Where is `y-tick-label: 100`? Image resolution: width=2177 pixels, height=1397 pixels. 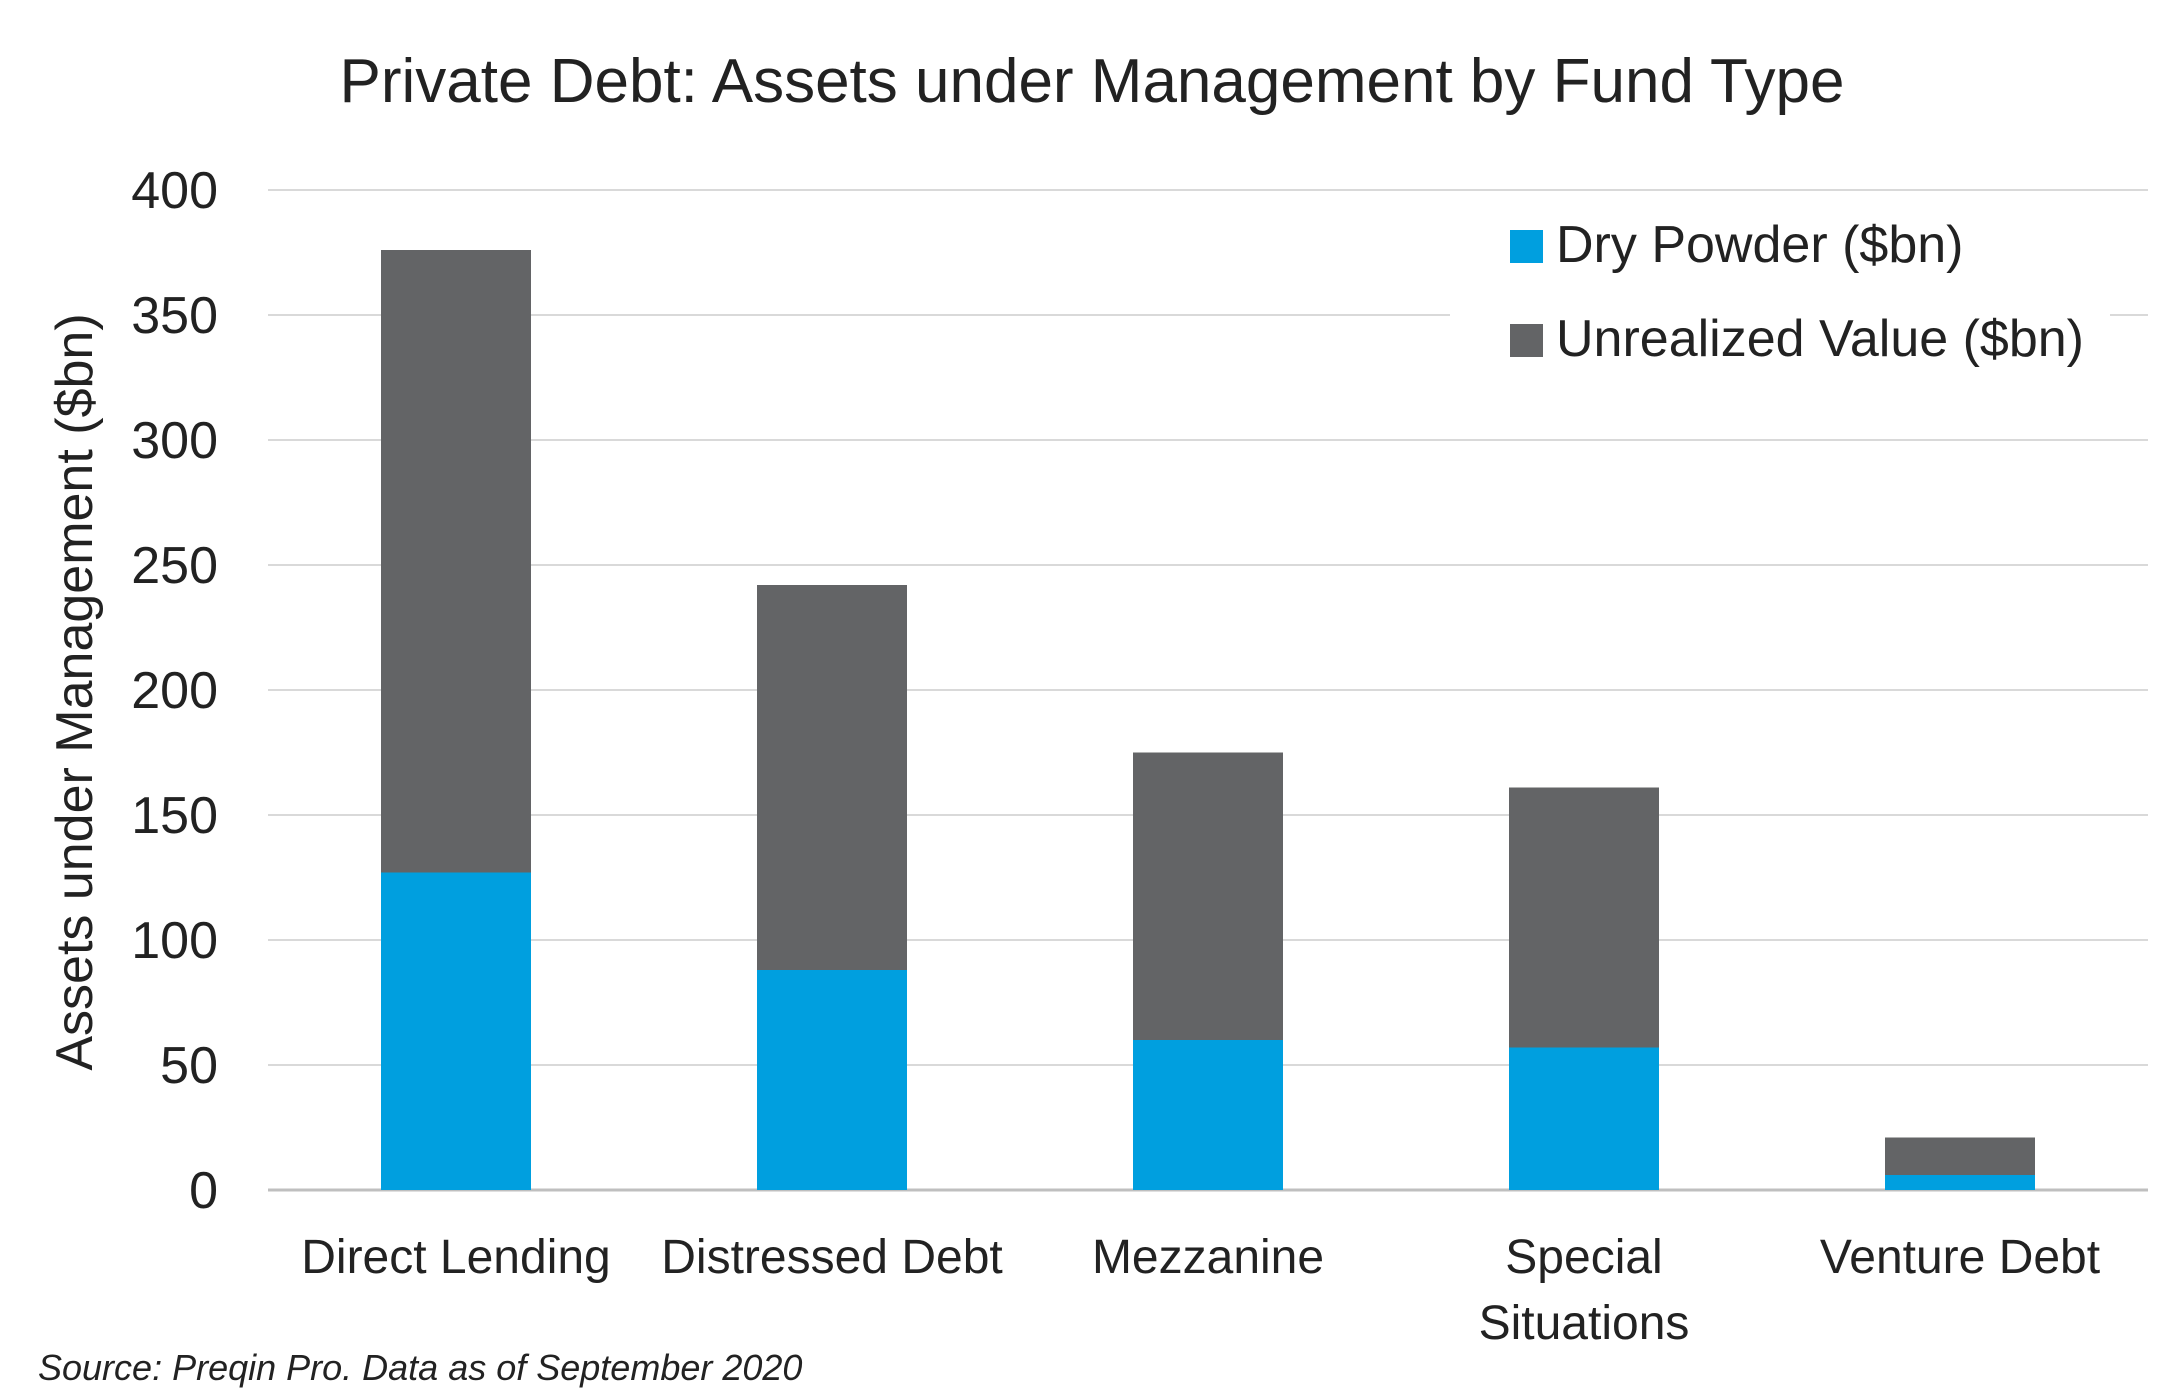
y-tick-label: 100 is located at coordinates (174, 941).